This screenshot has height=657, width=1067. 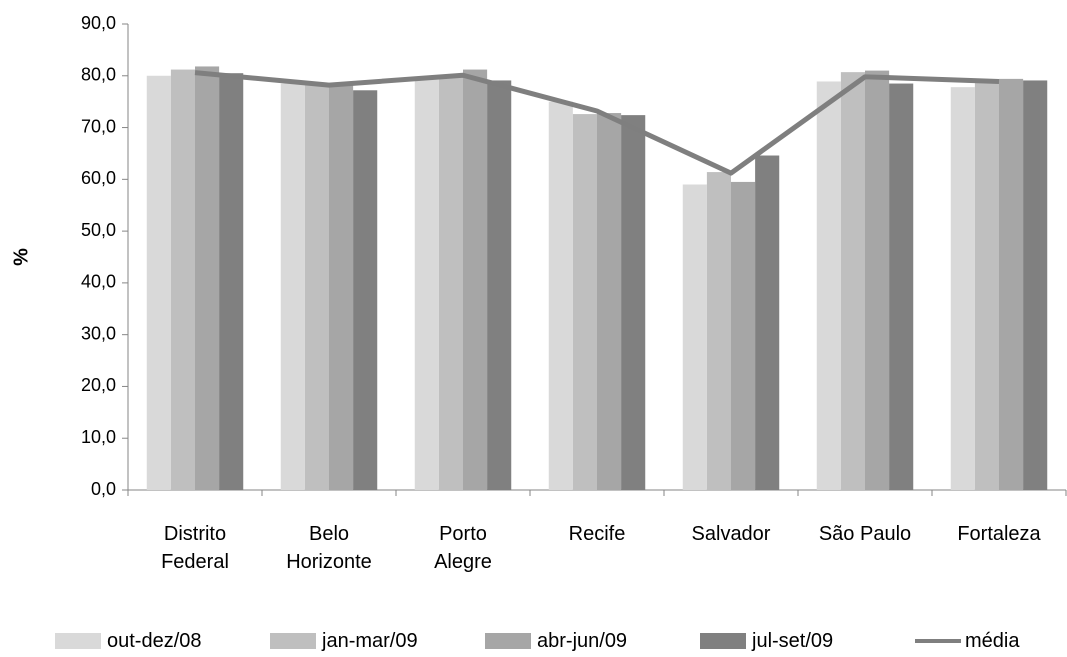 I want to click on legend-item: jan-mar/09, so click(x=344, y=641).